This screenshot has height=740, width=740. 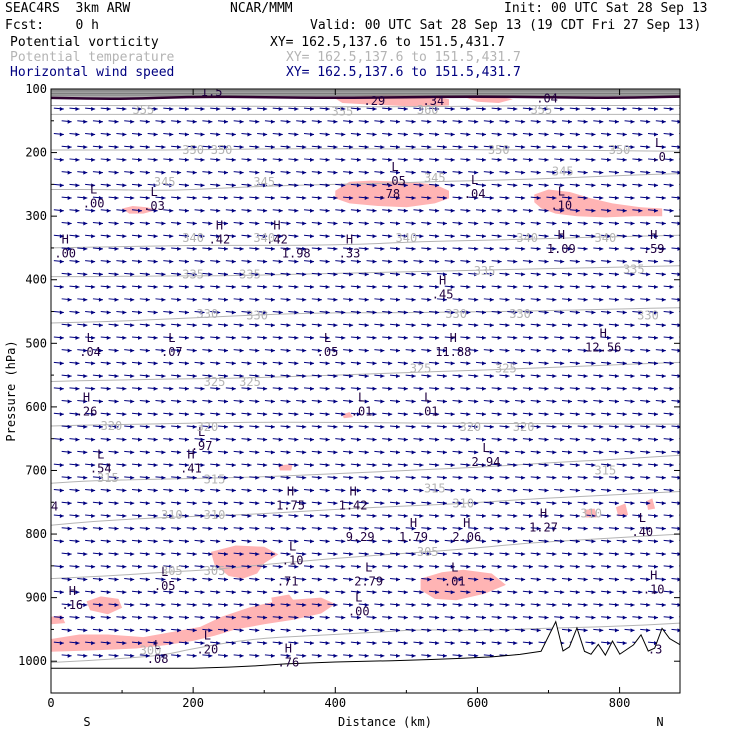 What do you see at coordinates (215, 382) in the screenshot?
I see `theta-label-325: 325` at bounding box center [215, 382].